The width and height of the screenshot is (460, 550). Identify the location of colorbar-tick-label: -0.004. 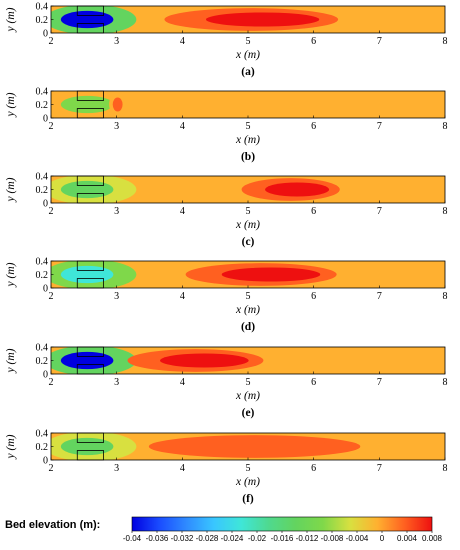
(357, 538).